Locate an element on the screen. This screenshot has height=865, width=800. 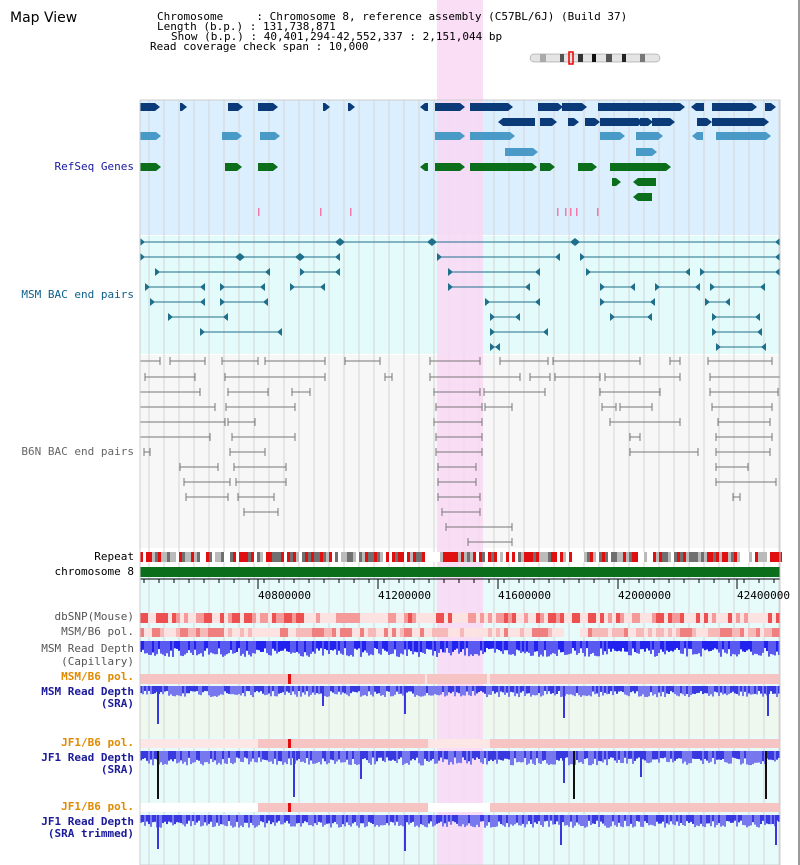
label-refseq: RefSeq Genes is located at coordinates (94, 166).